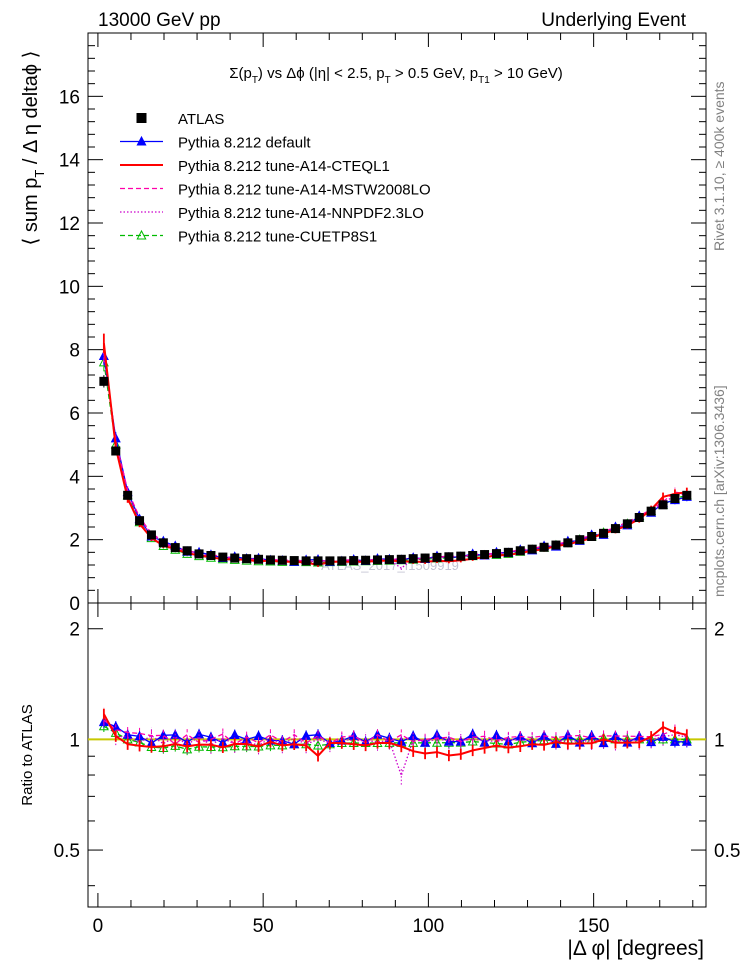 Image resolution: width=746 pixels, height=972 pixels. What do you see at coordinates (594, 926) in the screenshot?
I see `x-tick-label: 150` at bounding box center [594, 926].